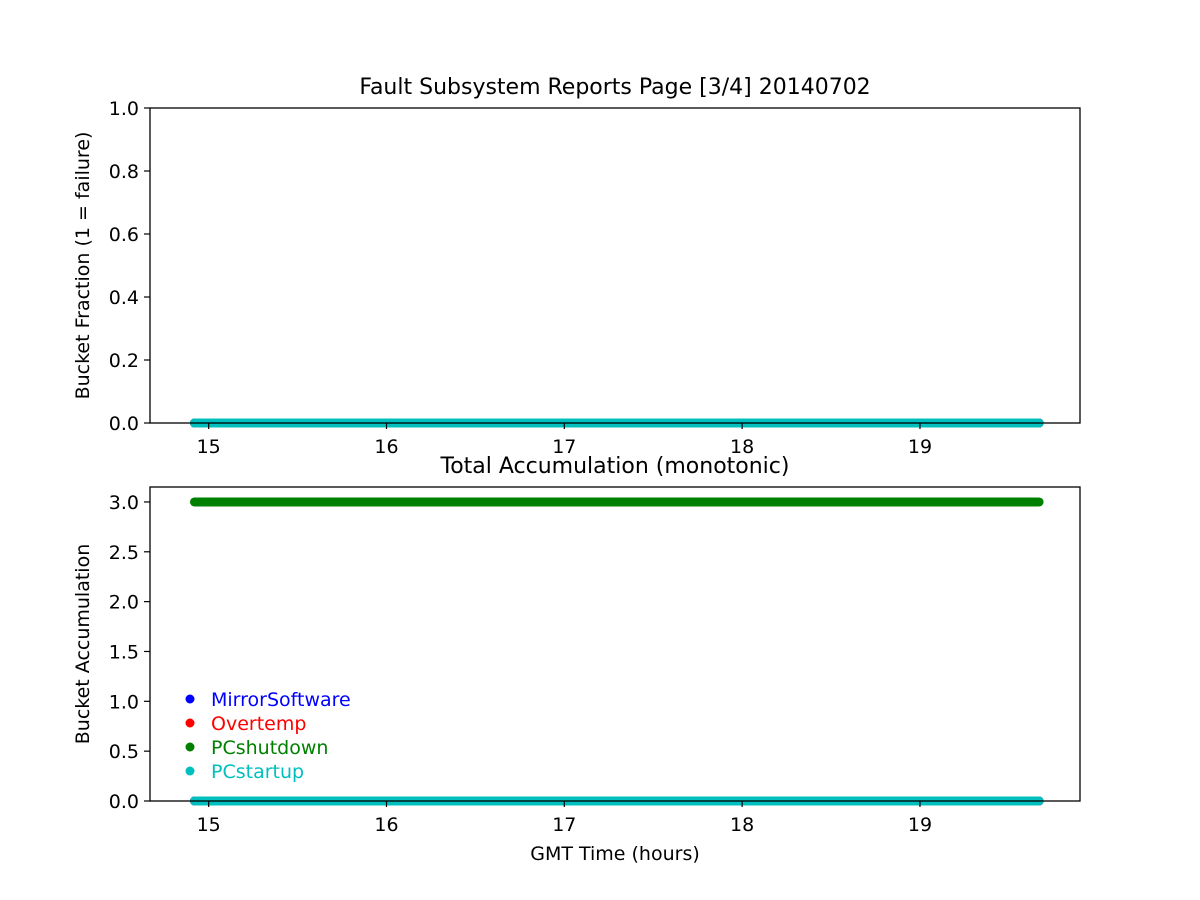 The height and width of the screenshot is (900, 1200). What do you see at coordinates (124, 235) in the screenshot?
I see `top-chart-y-tick-label: 0.6` at bounding box center [124, 235].